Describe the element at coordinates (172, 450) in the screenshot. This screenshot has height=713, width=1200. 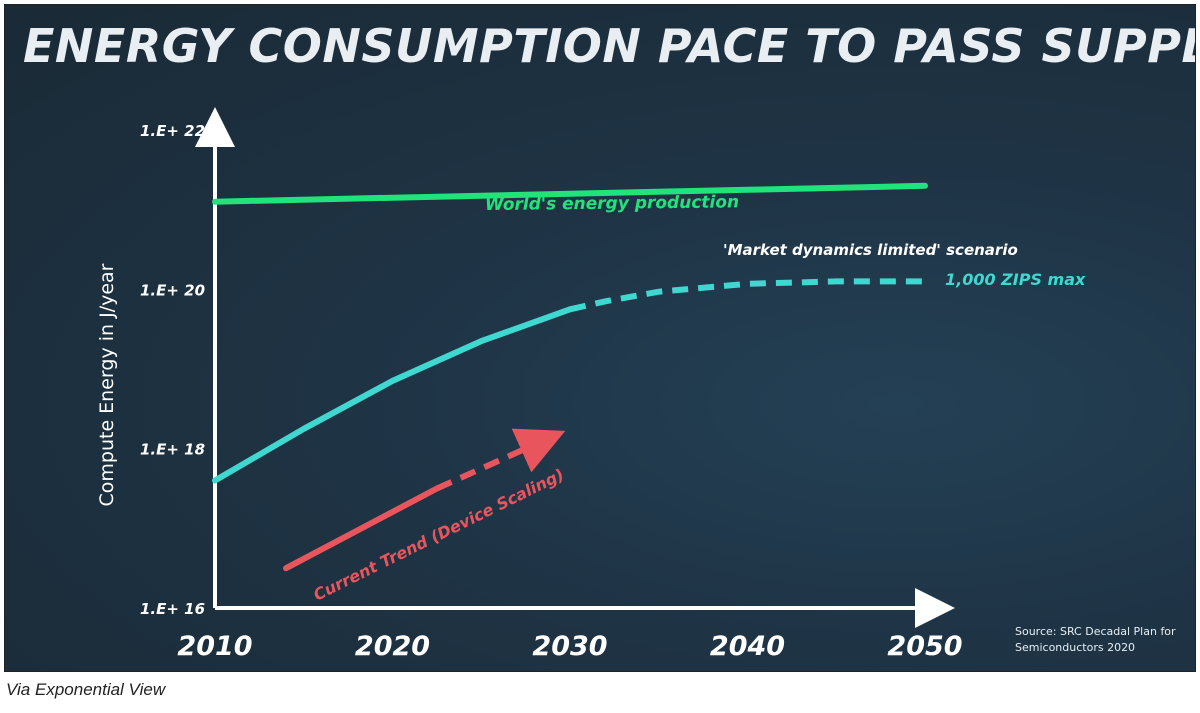
I see `y-tick-label: 1.E+ 18` at that location.